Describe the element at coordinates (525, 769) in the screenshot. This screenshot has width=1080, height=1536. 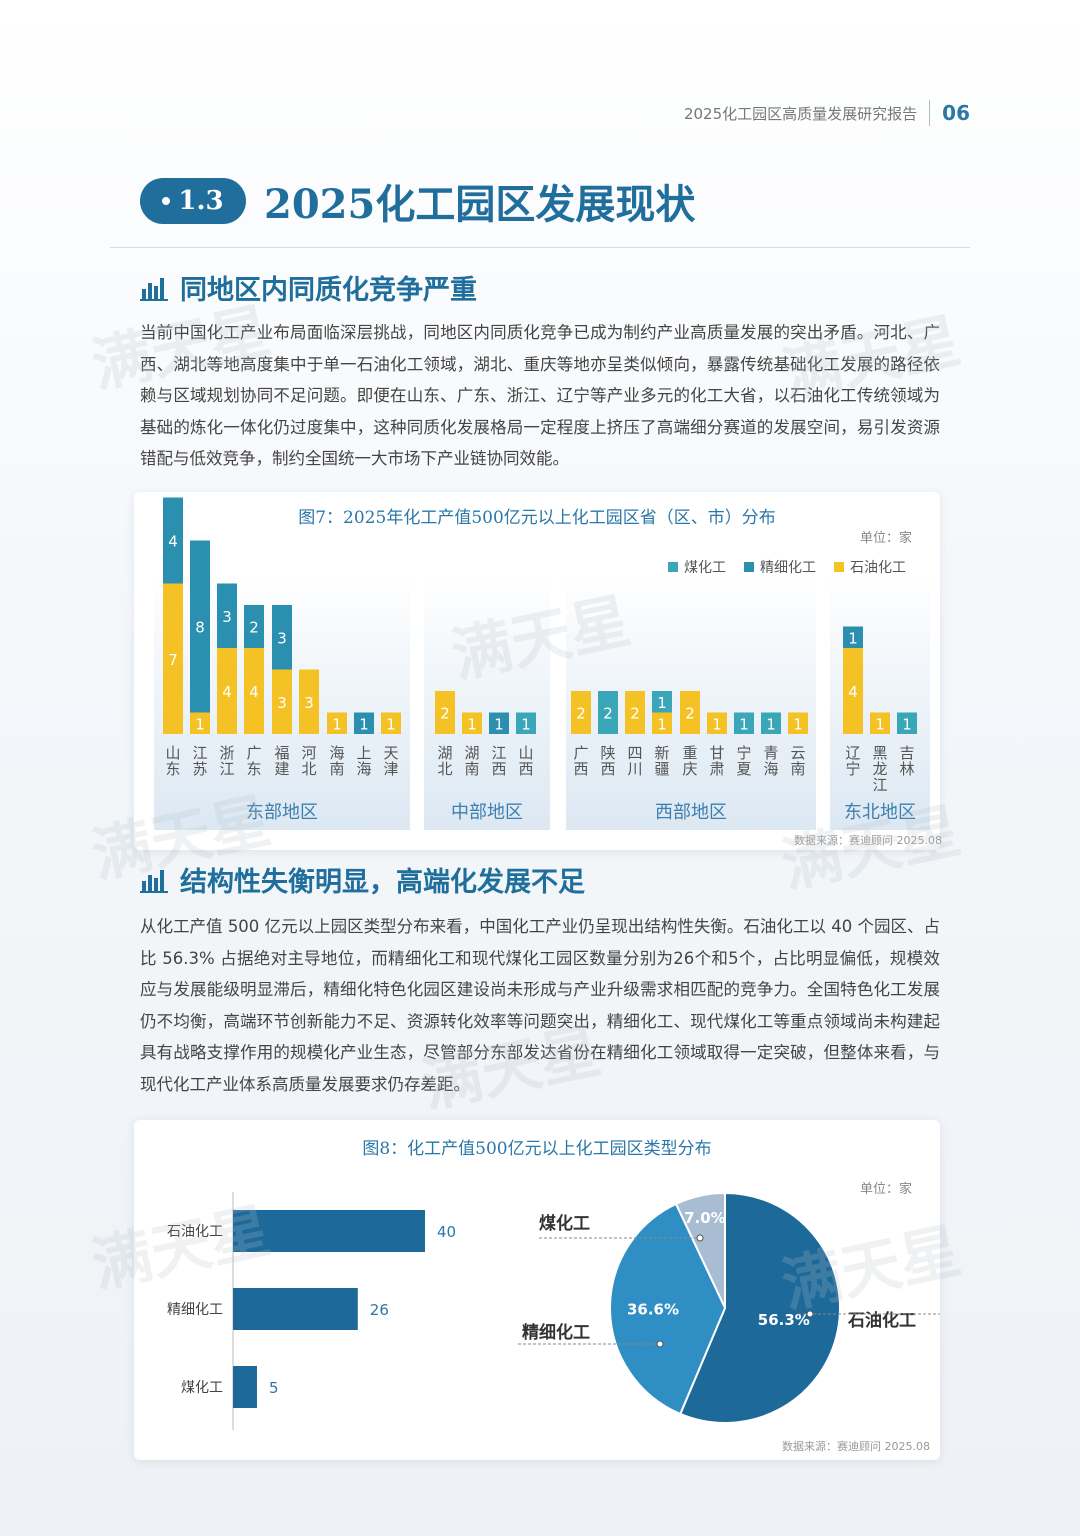
I see `category-label: 西` at that location.